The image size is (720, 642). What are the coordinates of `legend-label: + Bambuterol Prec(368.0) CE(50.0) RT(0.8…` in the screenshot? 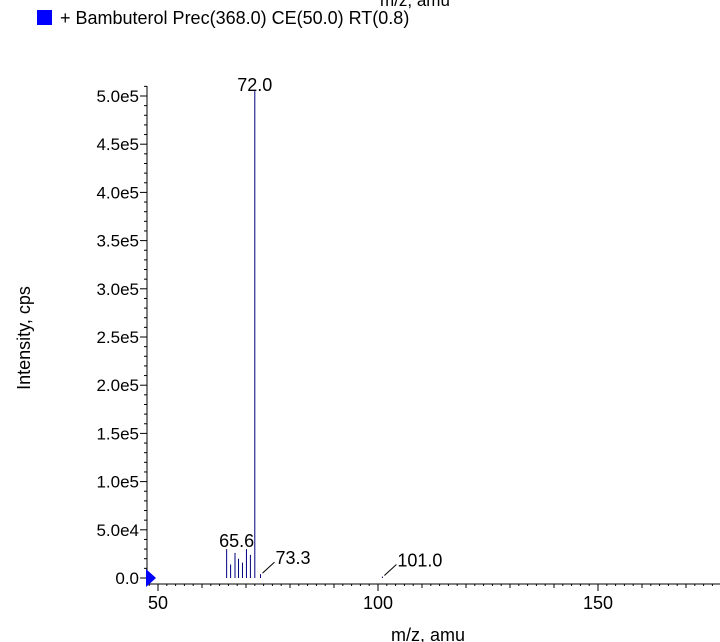 It's located at (235, 18).